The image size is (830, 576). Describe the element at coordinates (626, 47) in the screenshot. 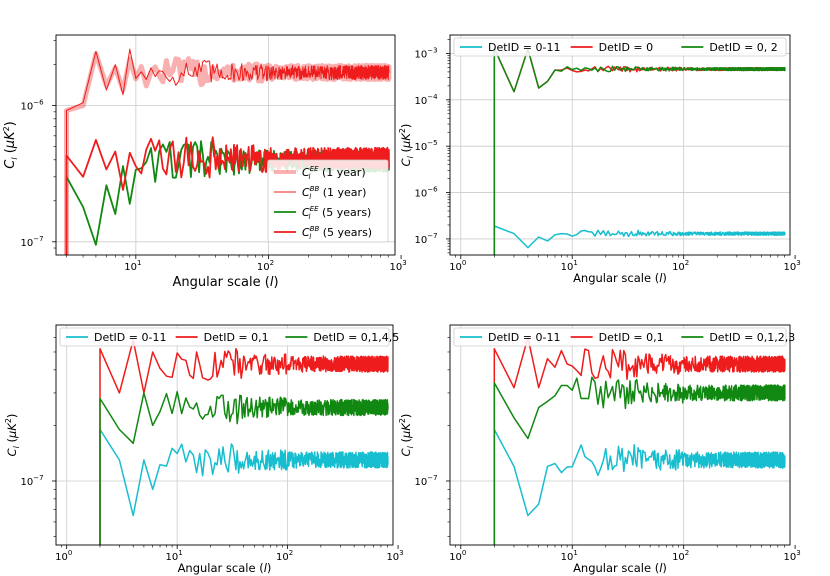

I see `legend-entry: DetID = 0` at that location.